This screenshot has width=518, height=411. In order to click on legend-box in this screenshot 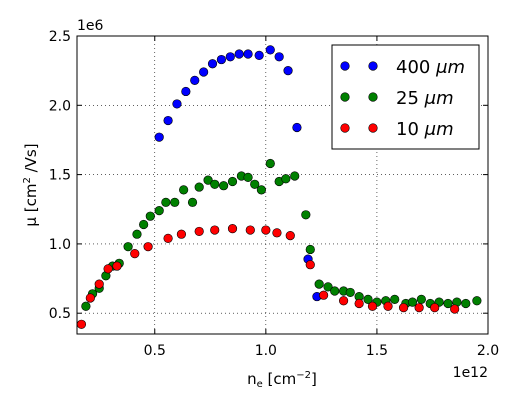, I will do `click(405, 97)`.